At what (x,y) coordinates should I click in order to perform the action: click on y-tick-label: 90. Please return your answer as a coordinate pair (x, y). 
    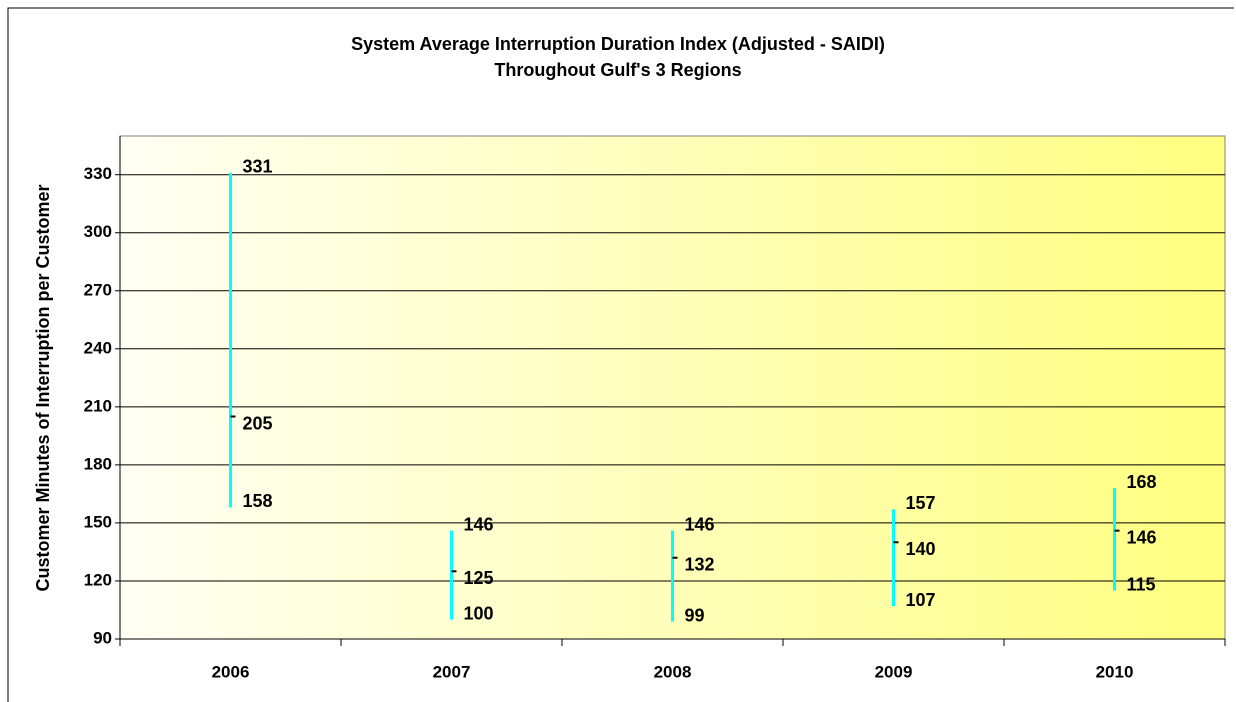
    Looking at the image, I should click on (102, 637).